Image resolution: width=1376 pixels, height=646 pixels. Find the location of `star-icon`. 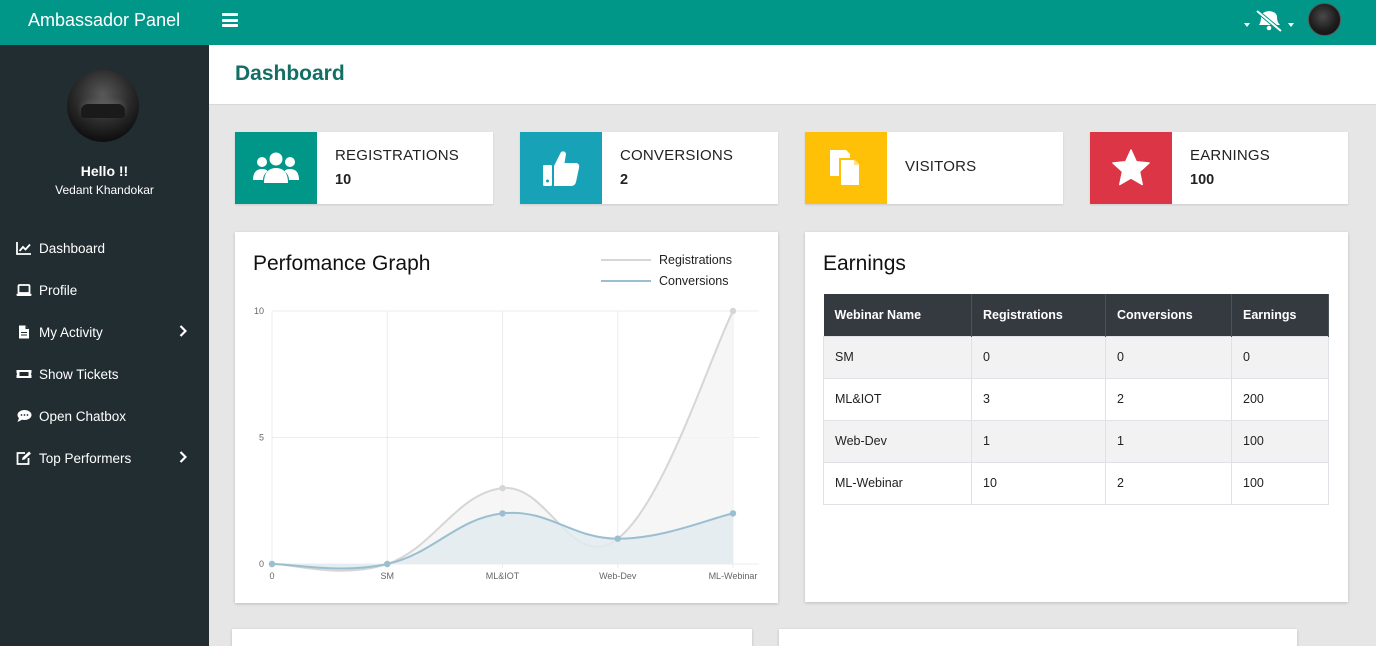

star-icon is located at coordinates (1131, 167).